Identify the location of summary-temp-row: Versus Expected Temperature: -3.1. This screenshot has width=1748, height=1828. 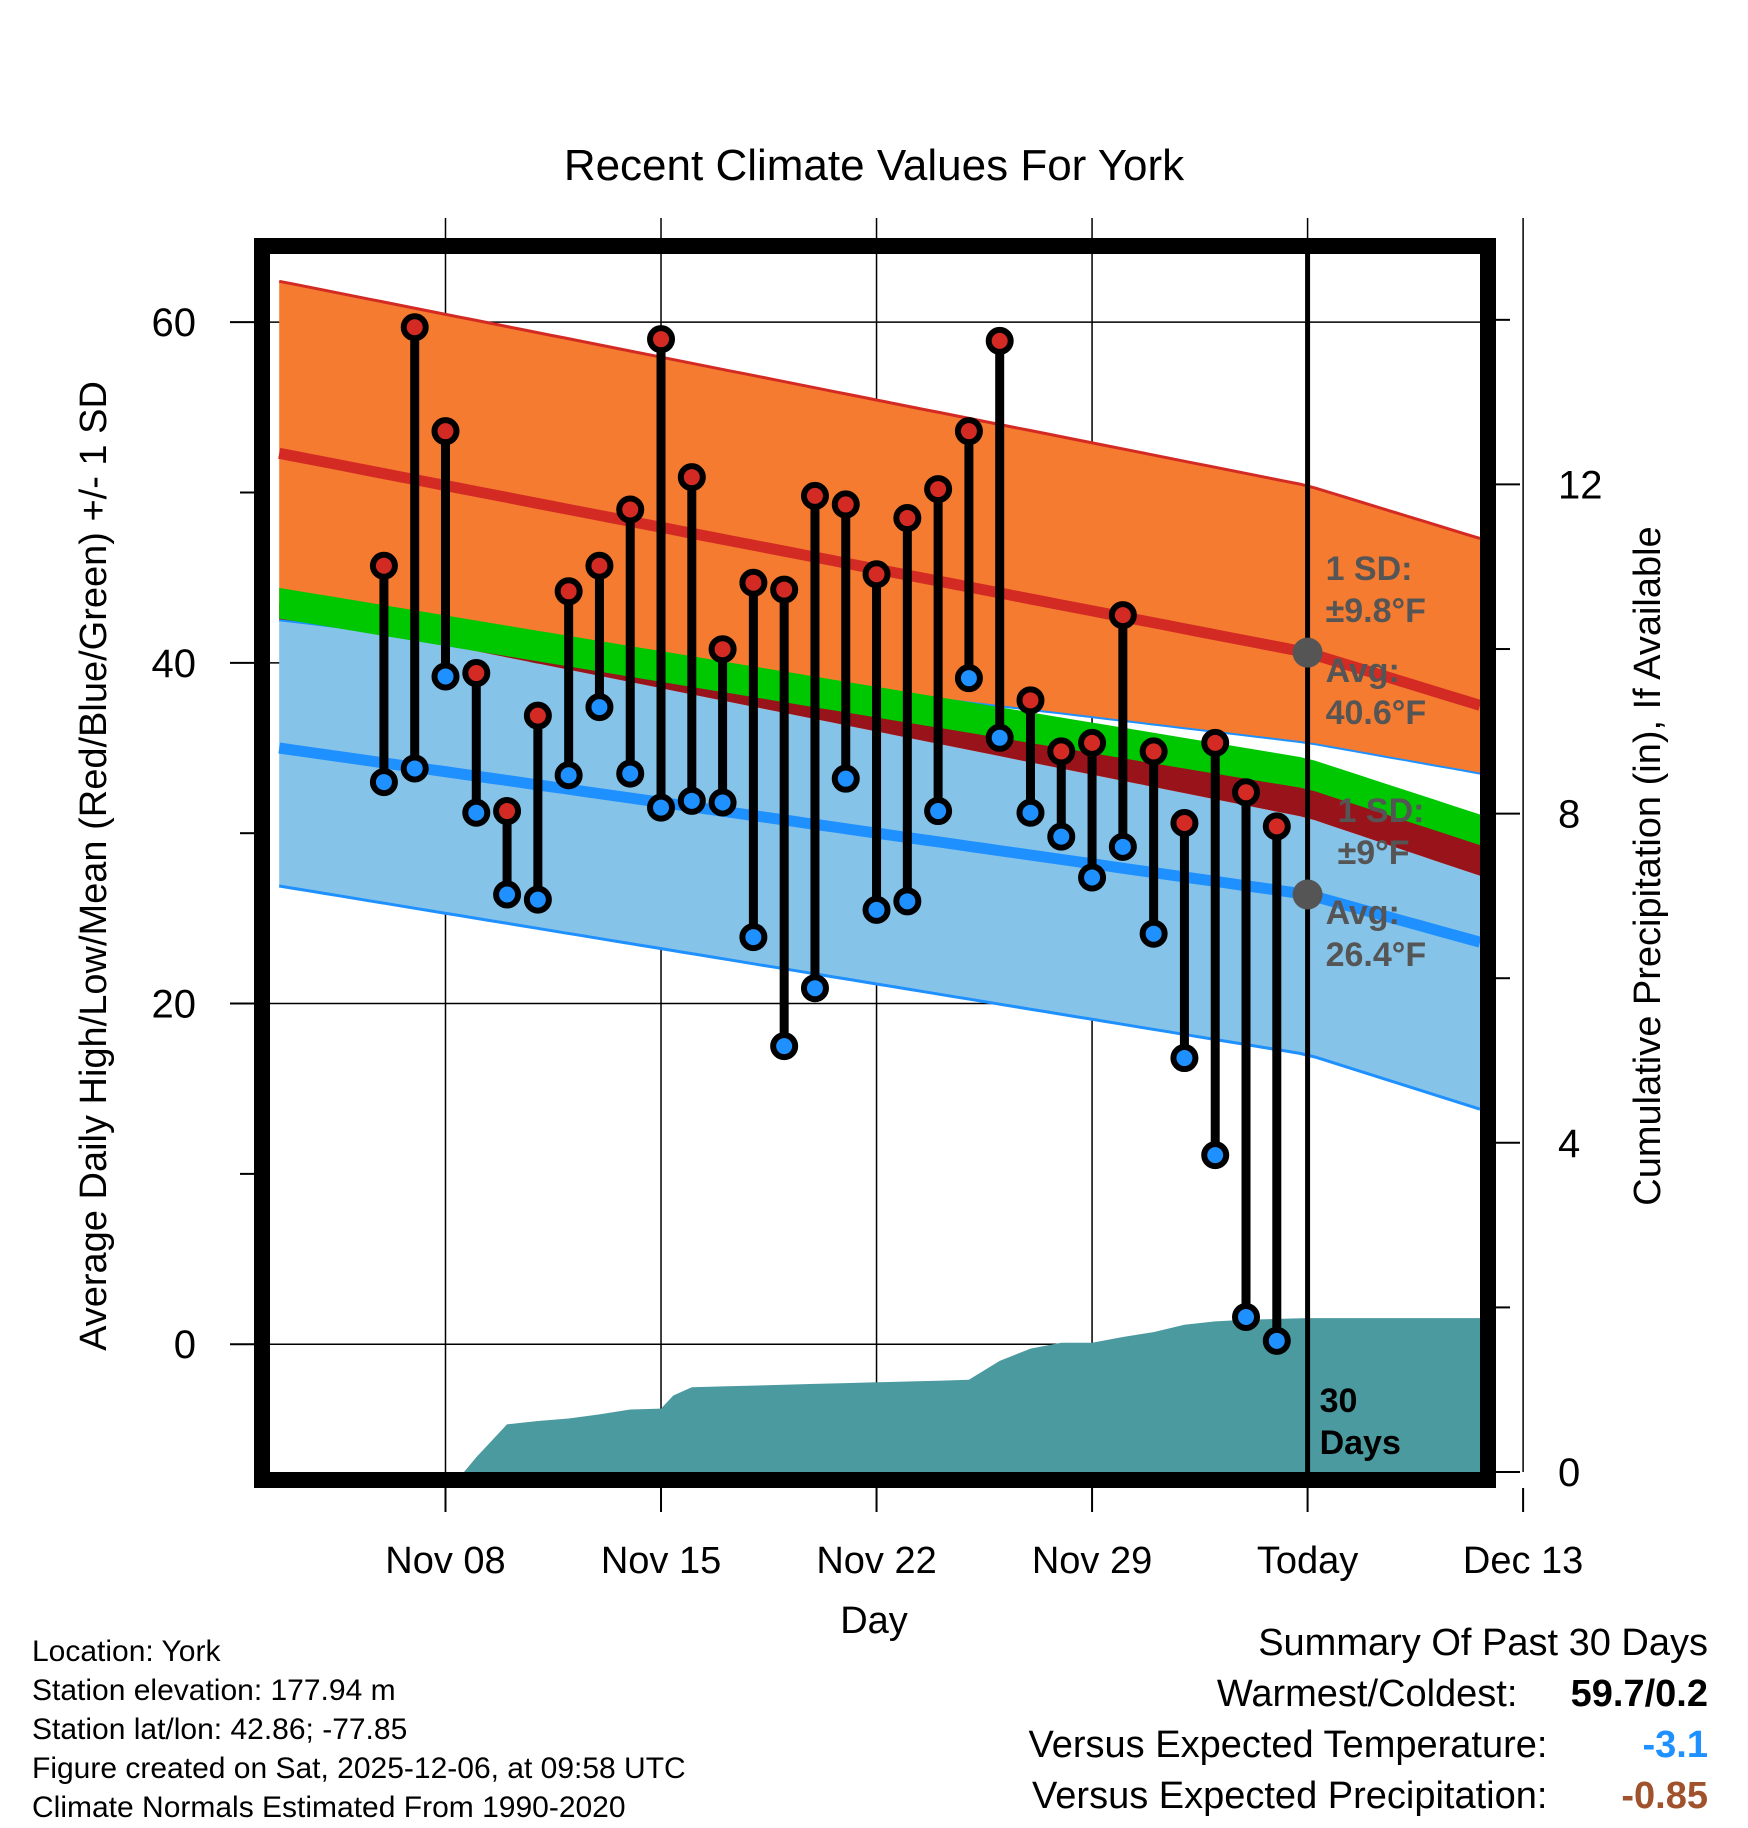
(1368, 1745).